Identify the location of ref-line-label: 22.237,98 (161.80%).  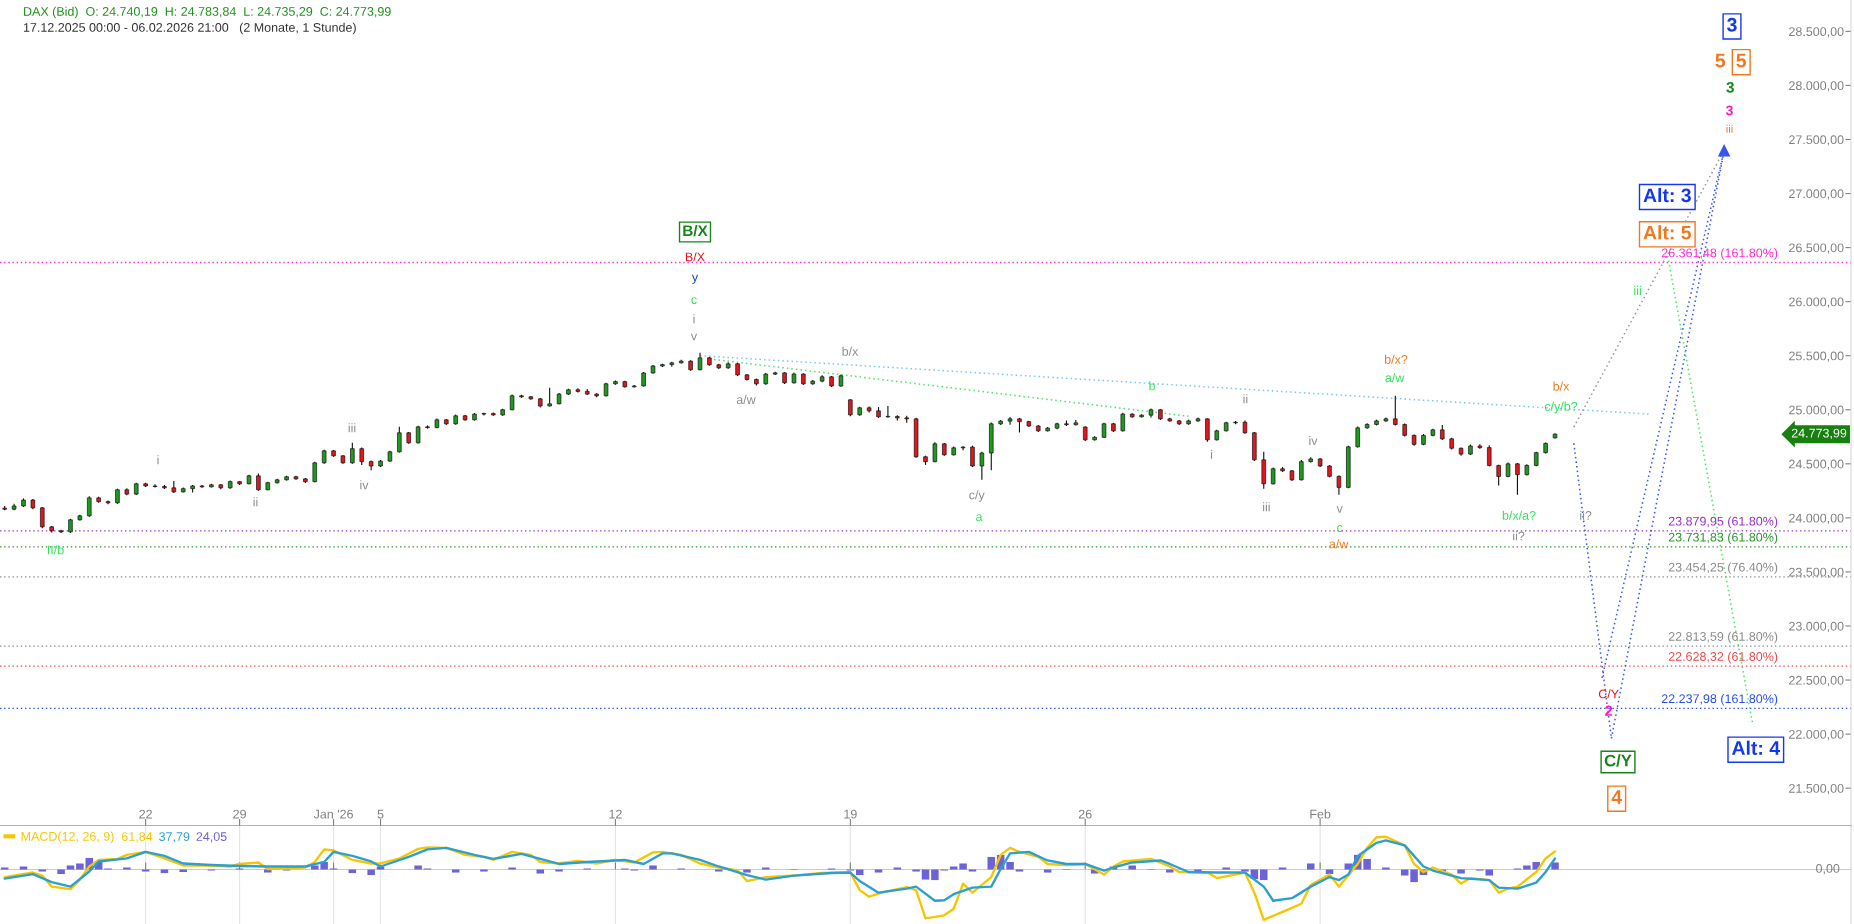
(1719, 699).